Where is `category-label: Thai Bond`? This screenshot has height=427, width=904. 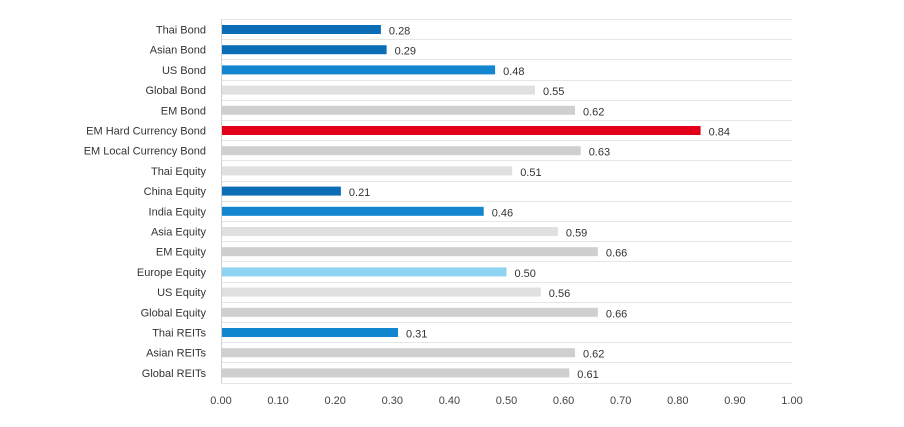
category-label: Thai Bond is located at coordinates (181, 31).